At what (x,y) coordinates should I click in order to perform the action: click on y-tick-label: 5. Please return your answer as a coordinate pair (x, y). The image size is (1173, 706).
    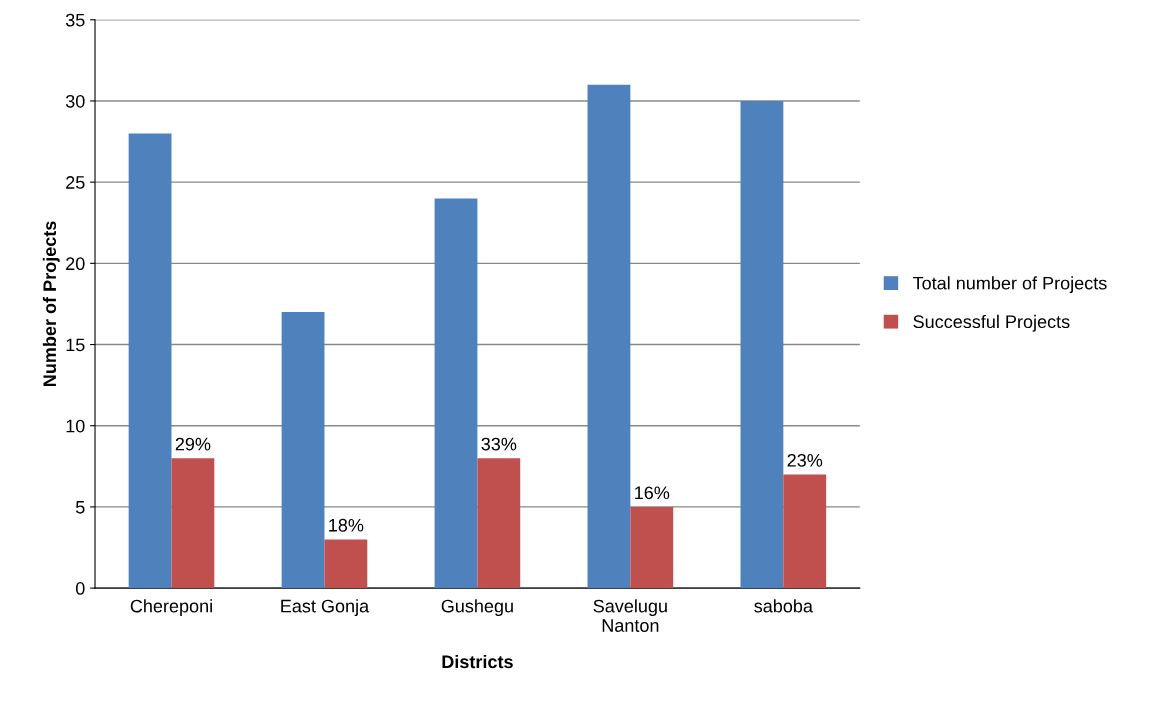
    Looking at the image, I should click on (80, 507).